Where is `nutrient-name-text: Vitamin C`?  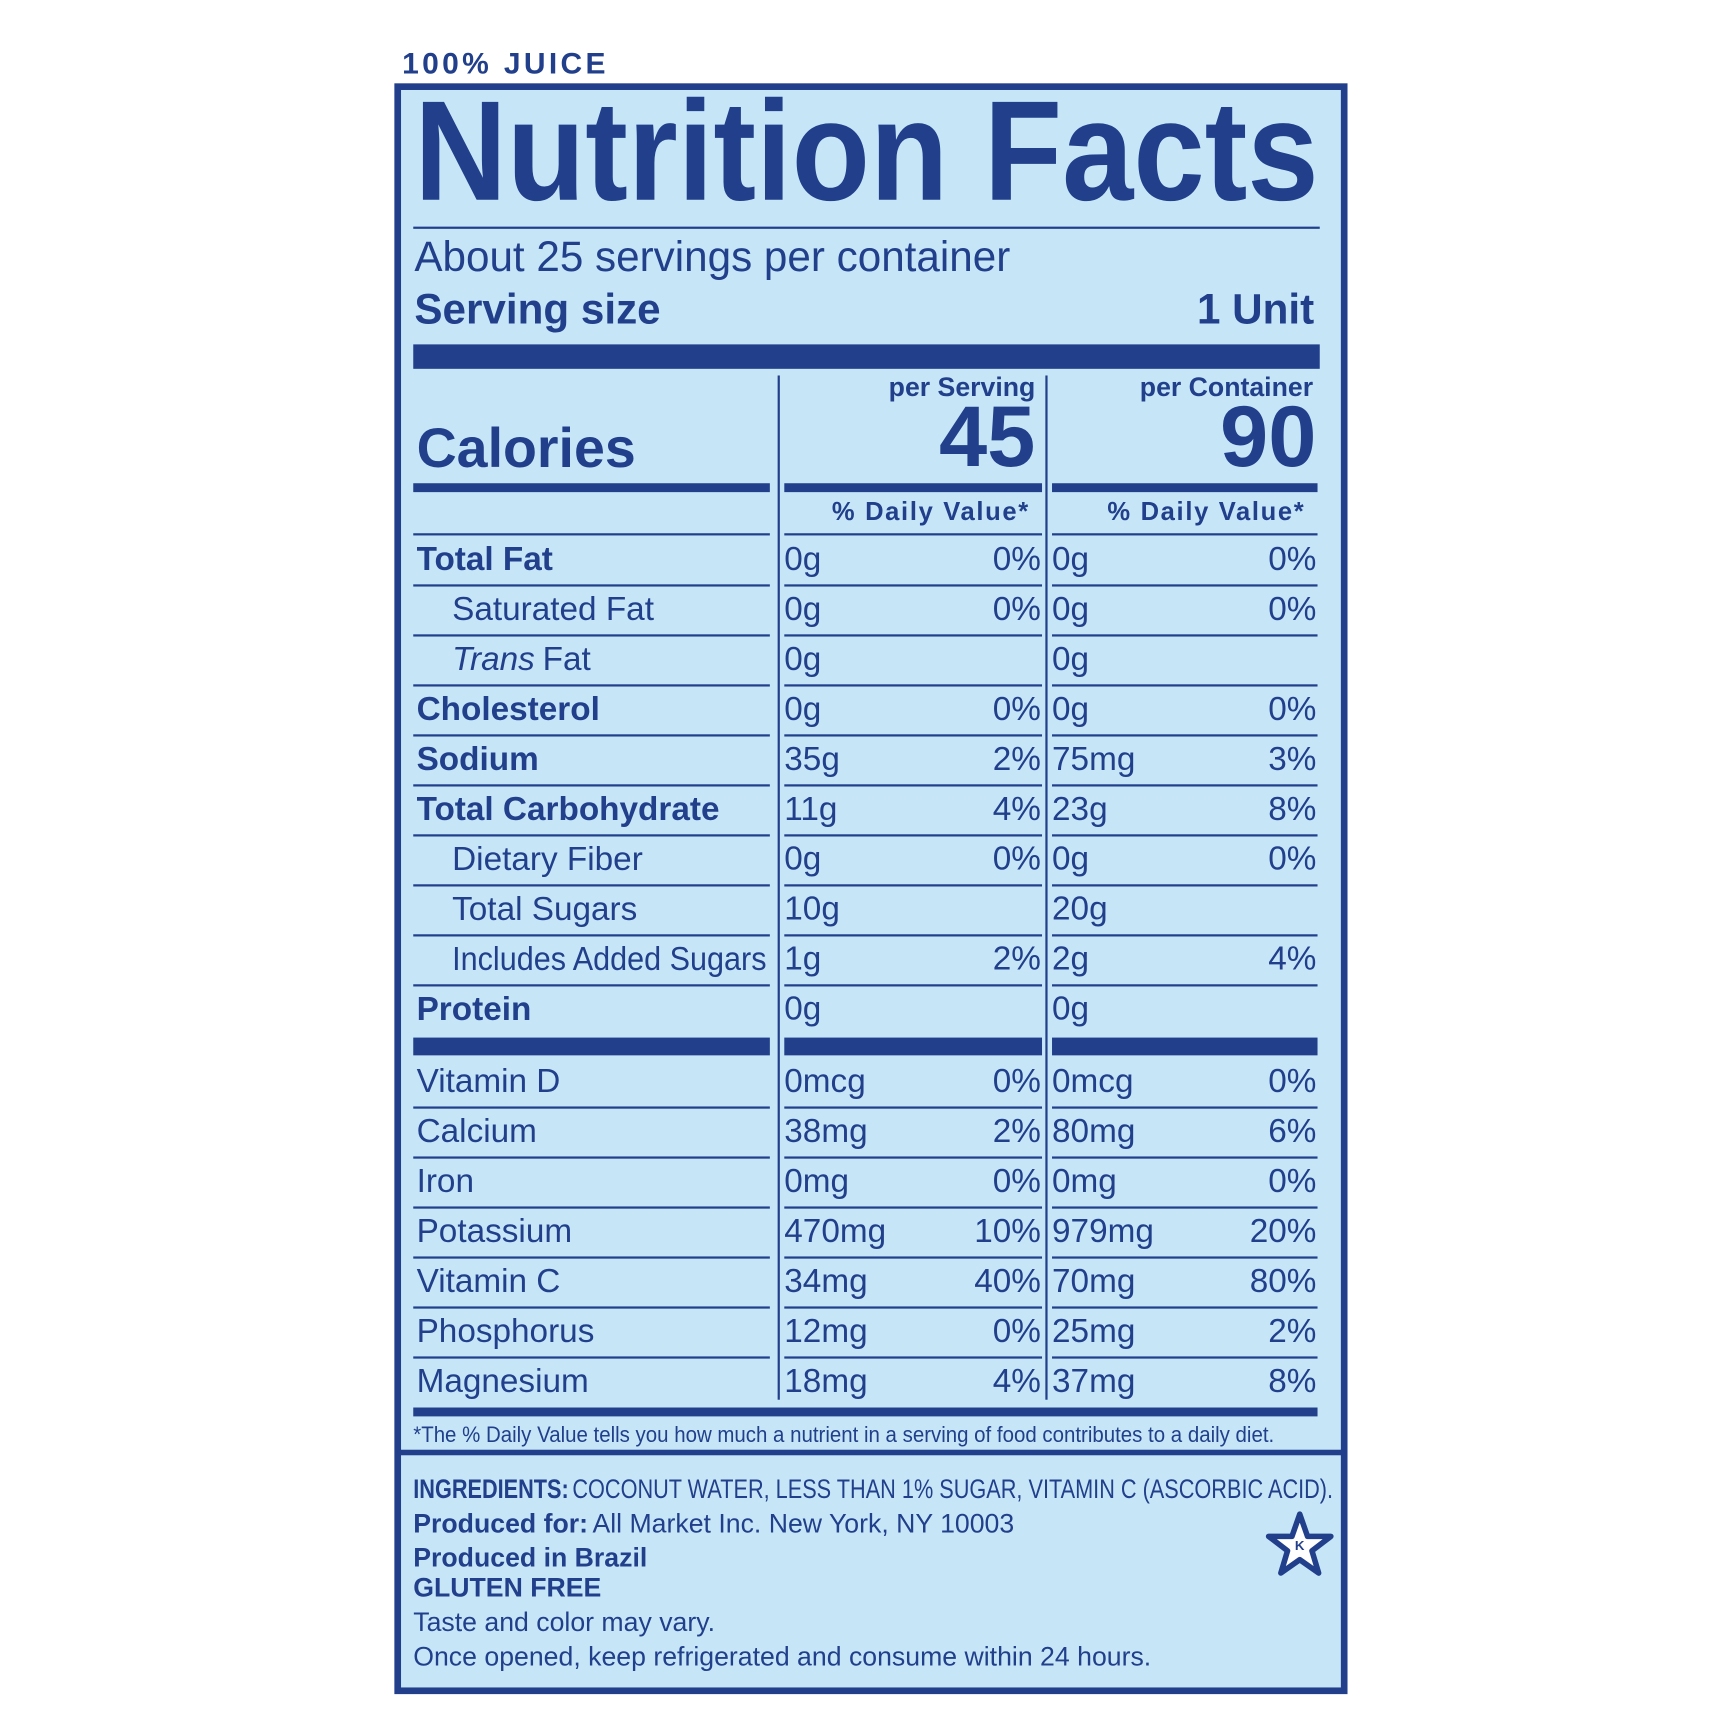 nutrient-name-text: Vitamin C is located at coordinates (489, 1281).